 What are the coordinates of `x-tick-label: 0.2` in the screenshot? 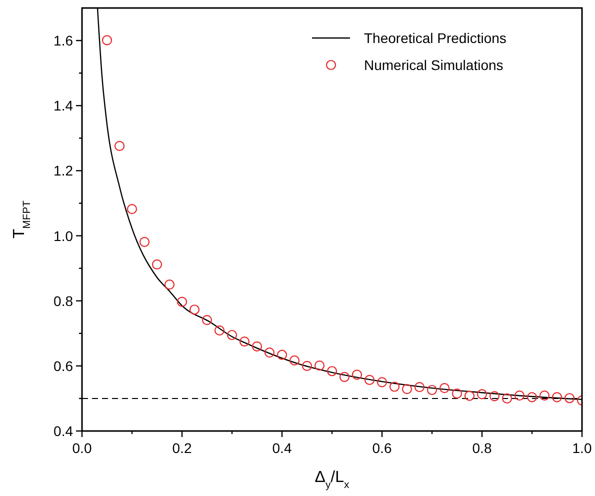 It's located at (182, 448).